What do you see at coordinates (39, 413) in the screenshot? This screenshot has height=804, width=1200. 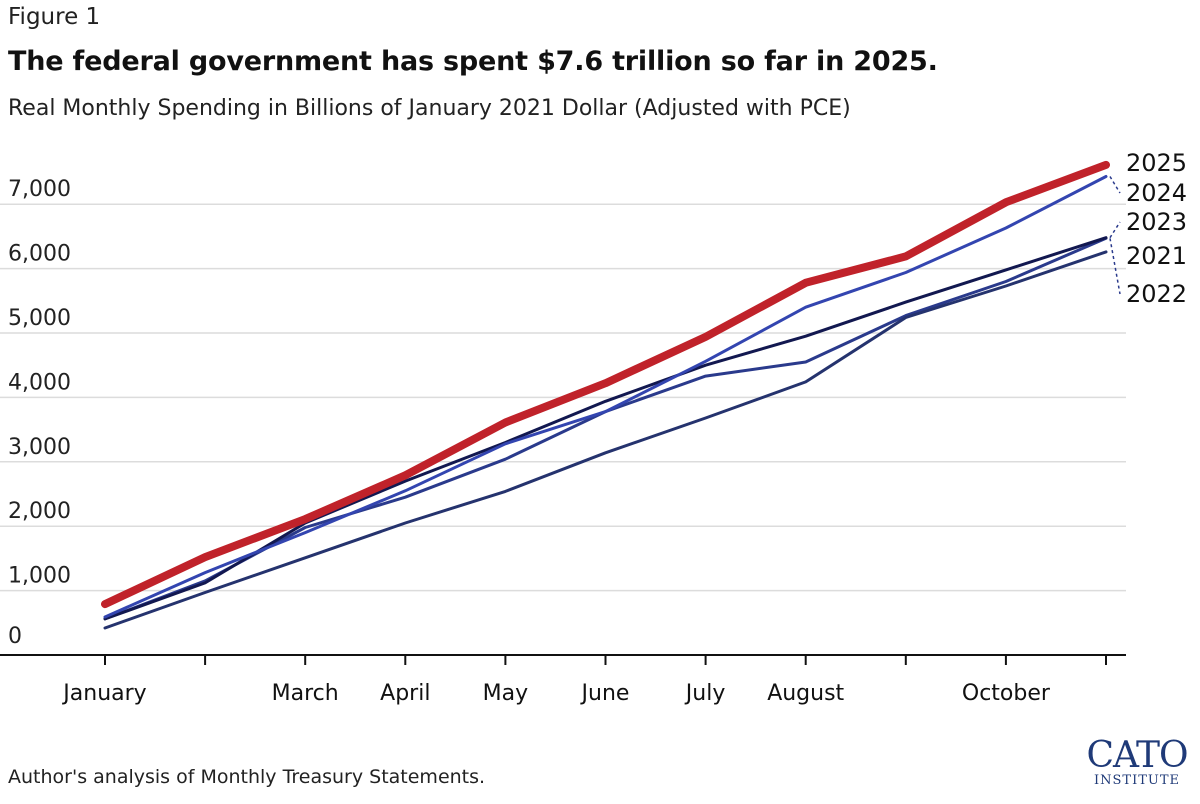 I see `y-axis-ticks: 0 1,000 2,000 3,000 4,000 5,000 6,000 7,000` at bounding box center [39, 413].